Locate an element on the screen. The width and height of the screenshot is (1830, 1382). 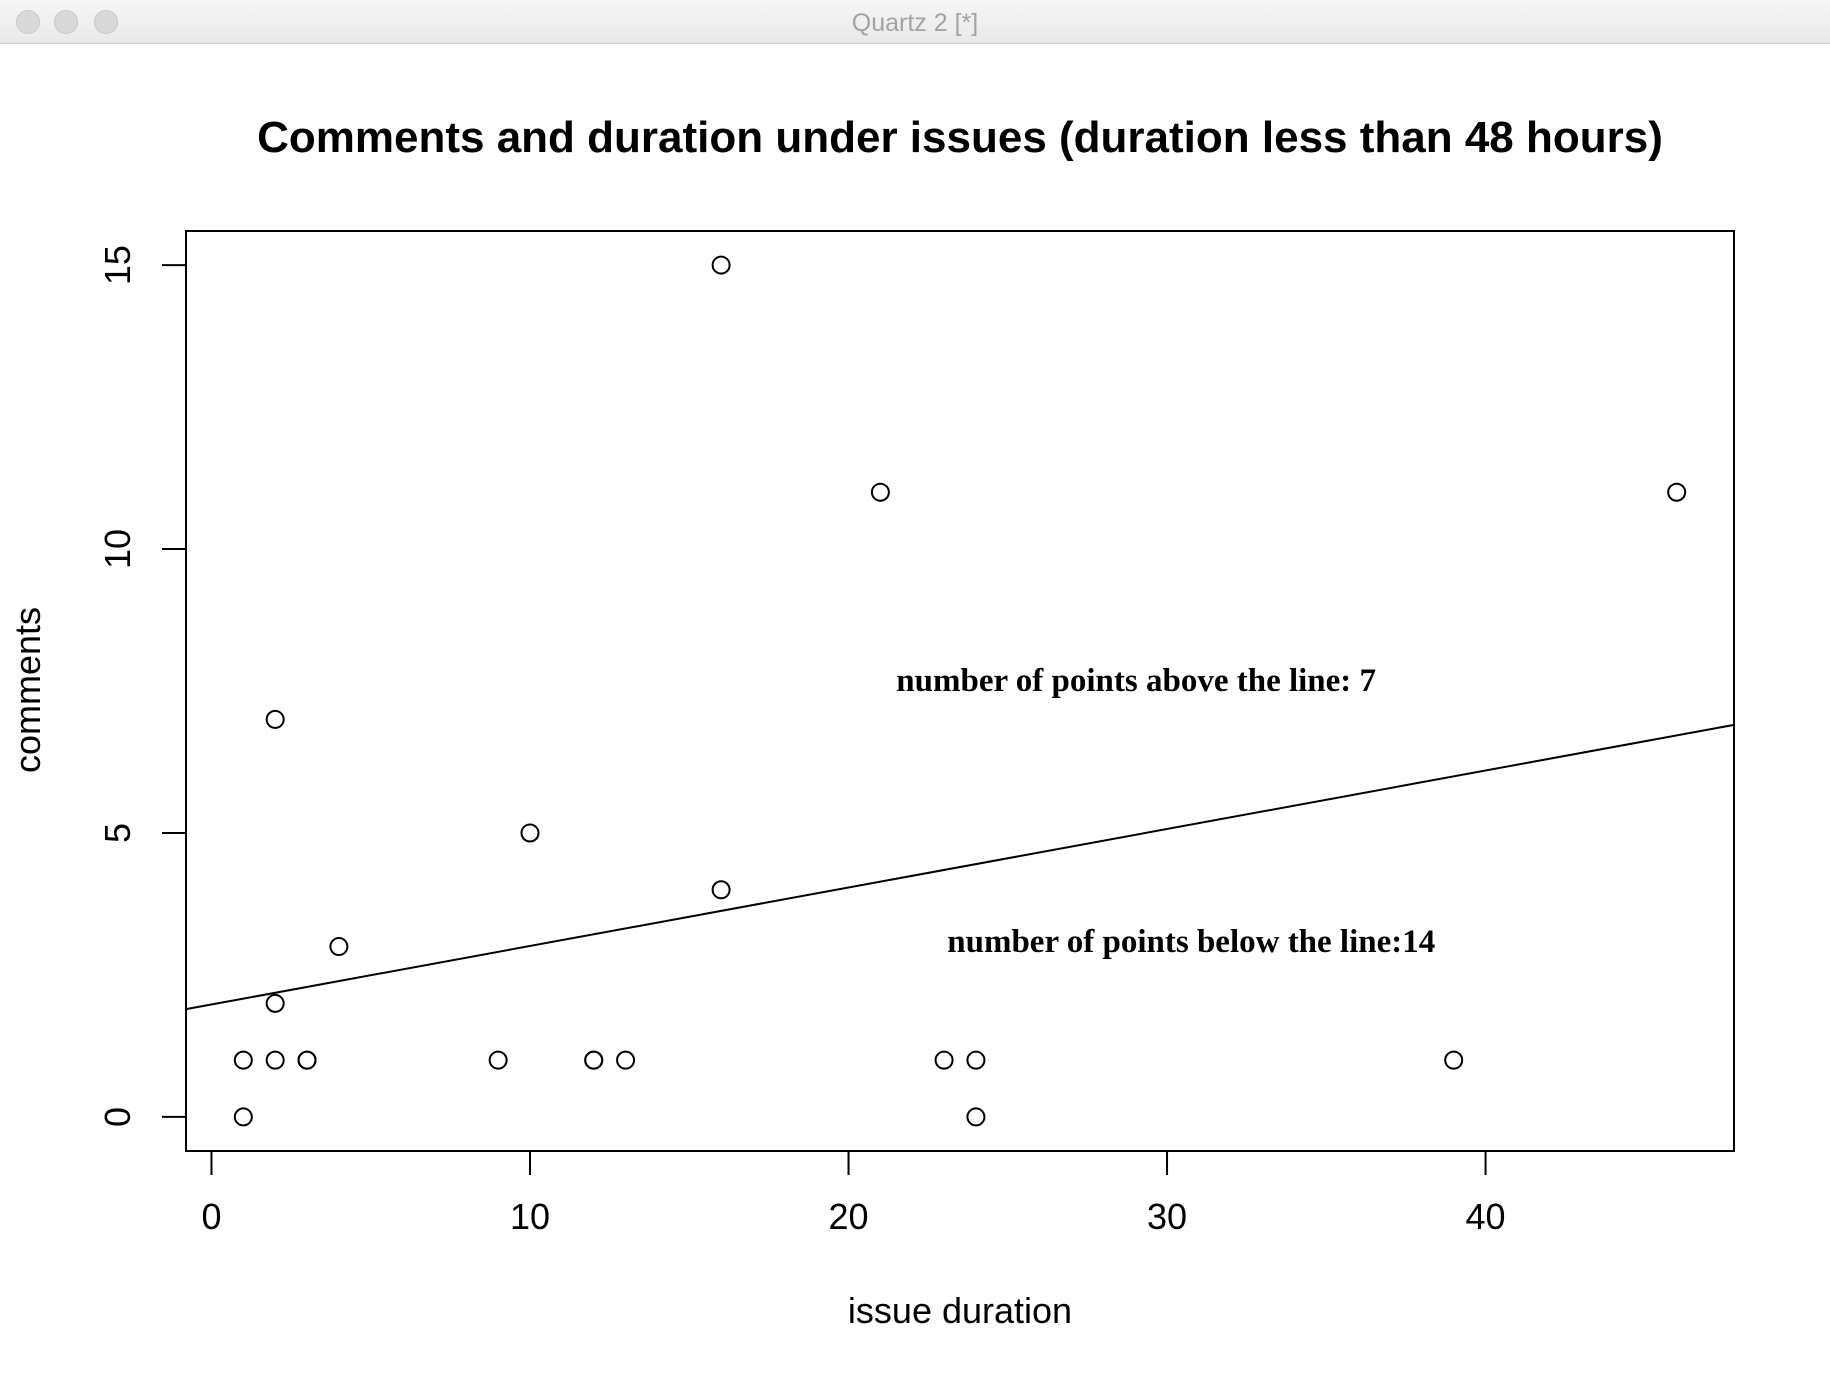
x-tick-label: 20 is located at coordinates (848, 1216).